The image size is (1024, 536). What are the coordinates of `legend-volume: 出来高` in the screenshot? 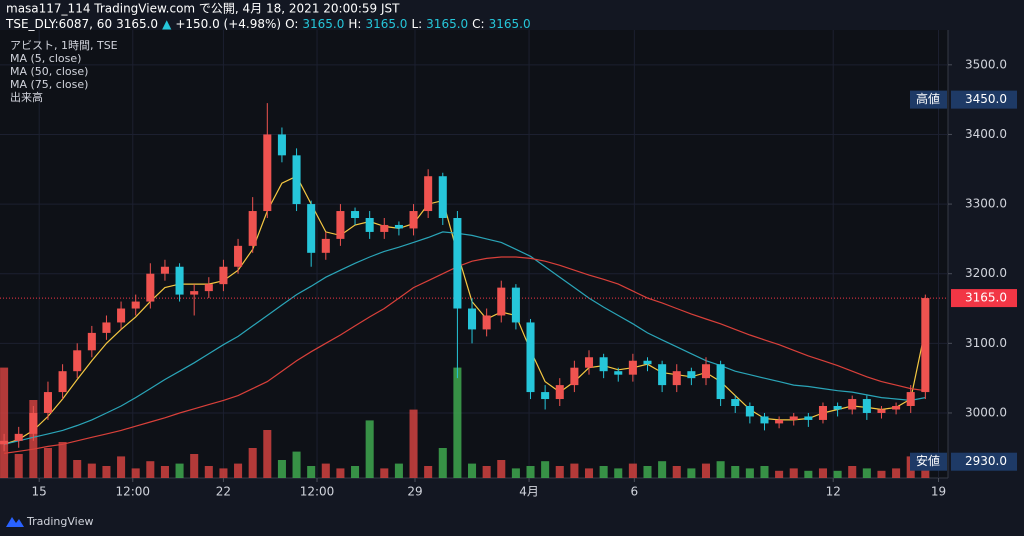 It's located at (26, 97).